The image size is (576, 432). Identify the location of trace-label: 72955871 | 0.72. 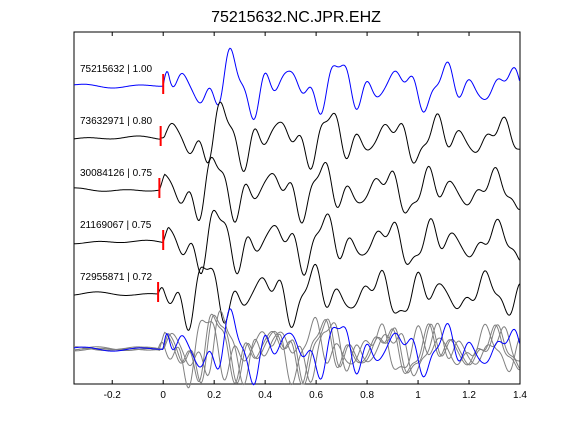
(116, 277).